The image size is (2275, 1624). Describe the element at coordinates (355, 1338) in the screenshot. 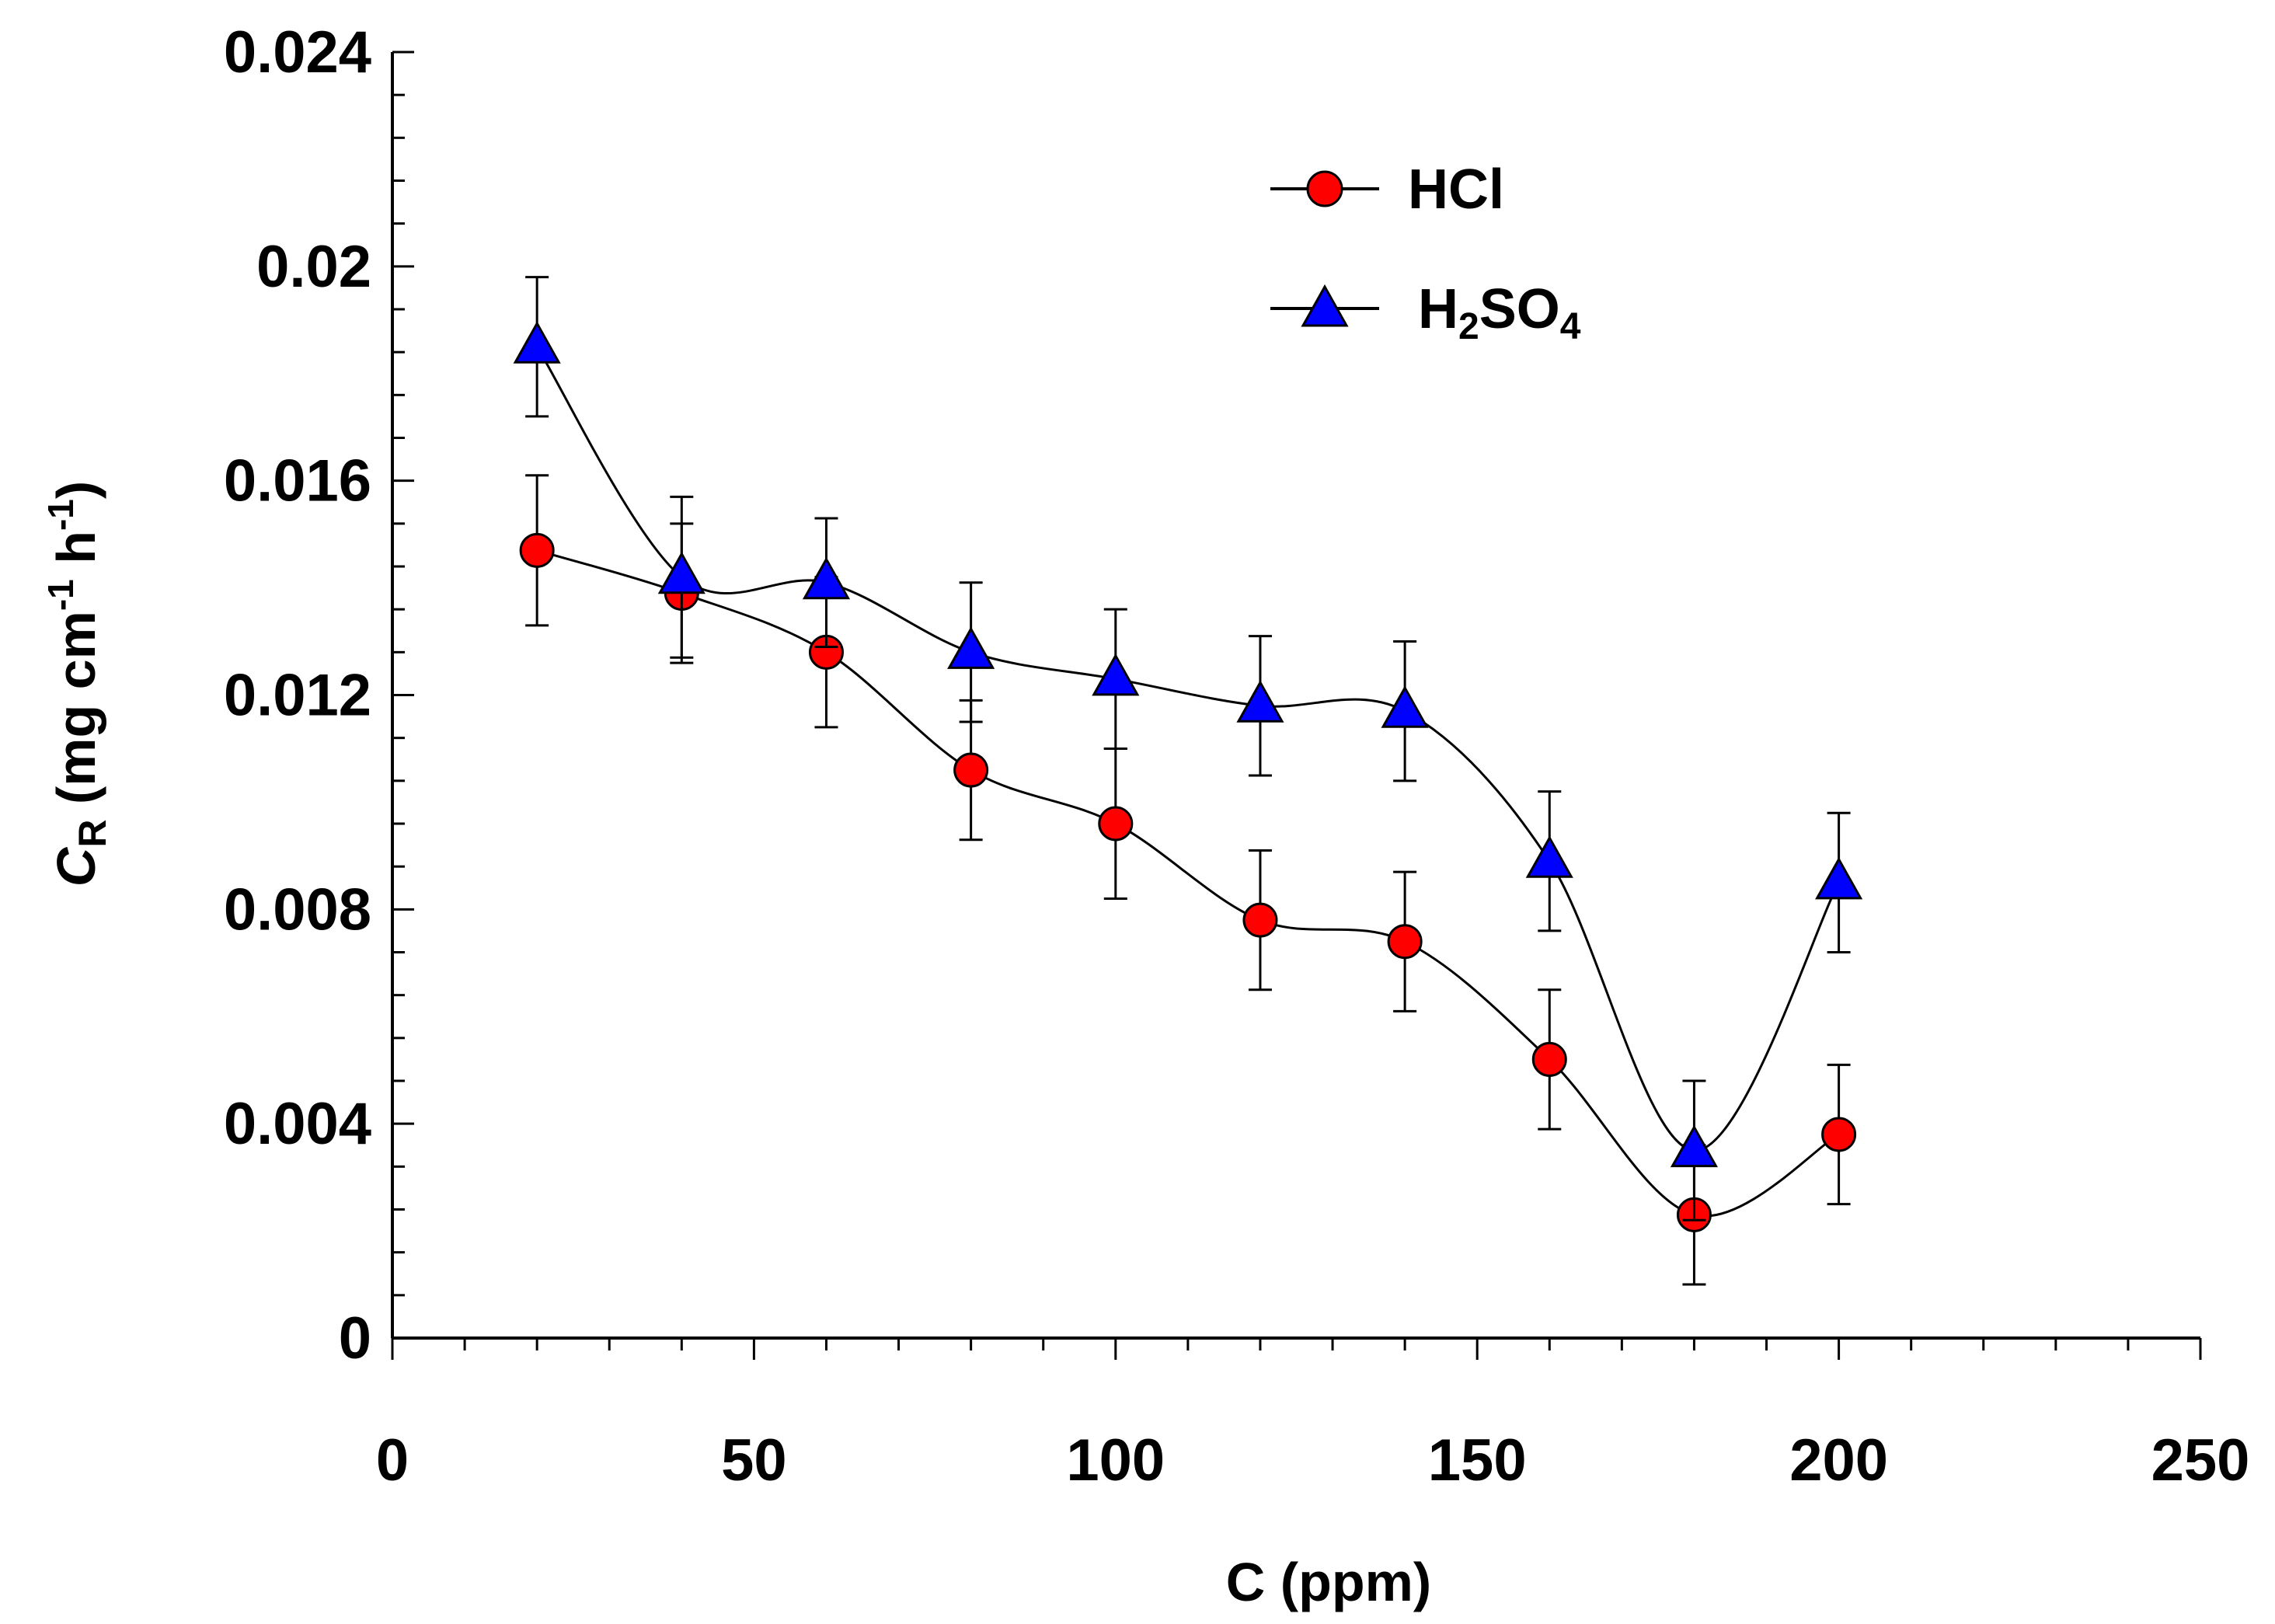

I see `y-tick-label: 0` at that location.